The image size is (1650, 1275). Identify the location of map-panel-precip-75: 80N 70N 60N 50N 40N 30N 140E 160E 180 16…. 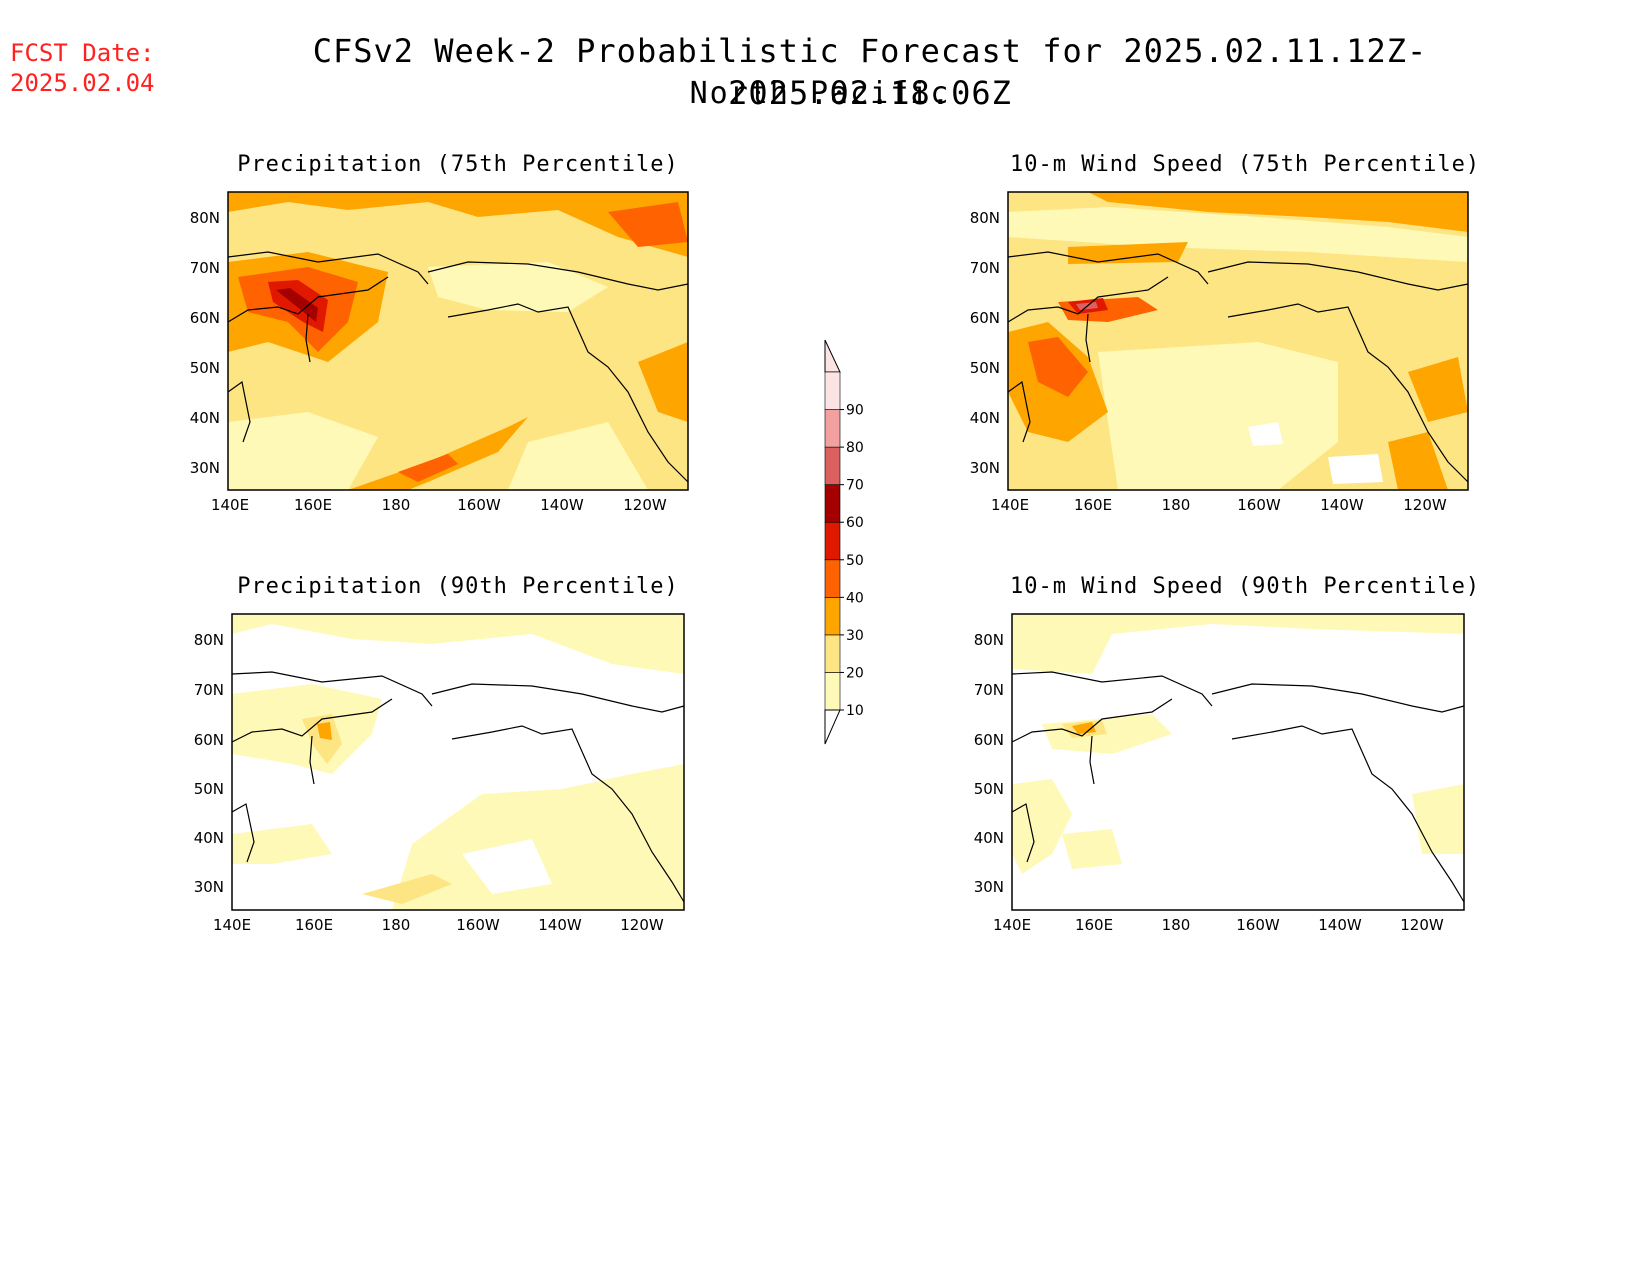
(439, 352).